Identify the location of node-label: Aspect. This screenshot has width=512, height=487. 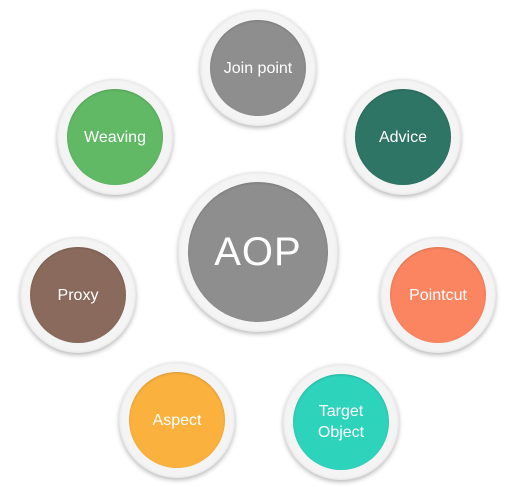
(177, 420).